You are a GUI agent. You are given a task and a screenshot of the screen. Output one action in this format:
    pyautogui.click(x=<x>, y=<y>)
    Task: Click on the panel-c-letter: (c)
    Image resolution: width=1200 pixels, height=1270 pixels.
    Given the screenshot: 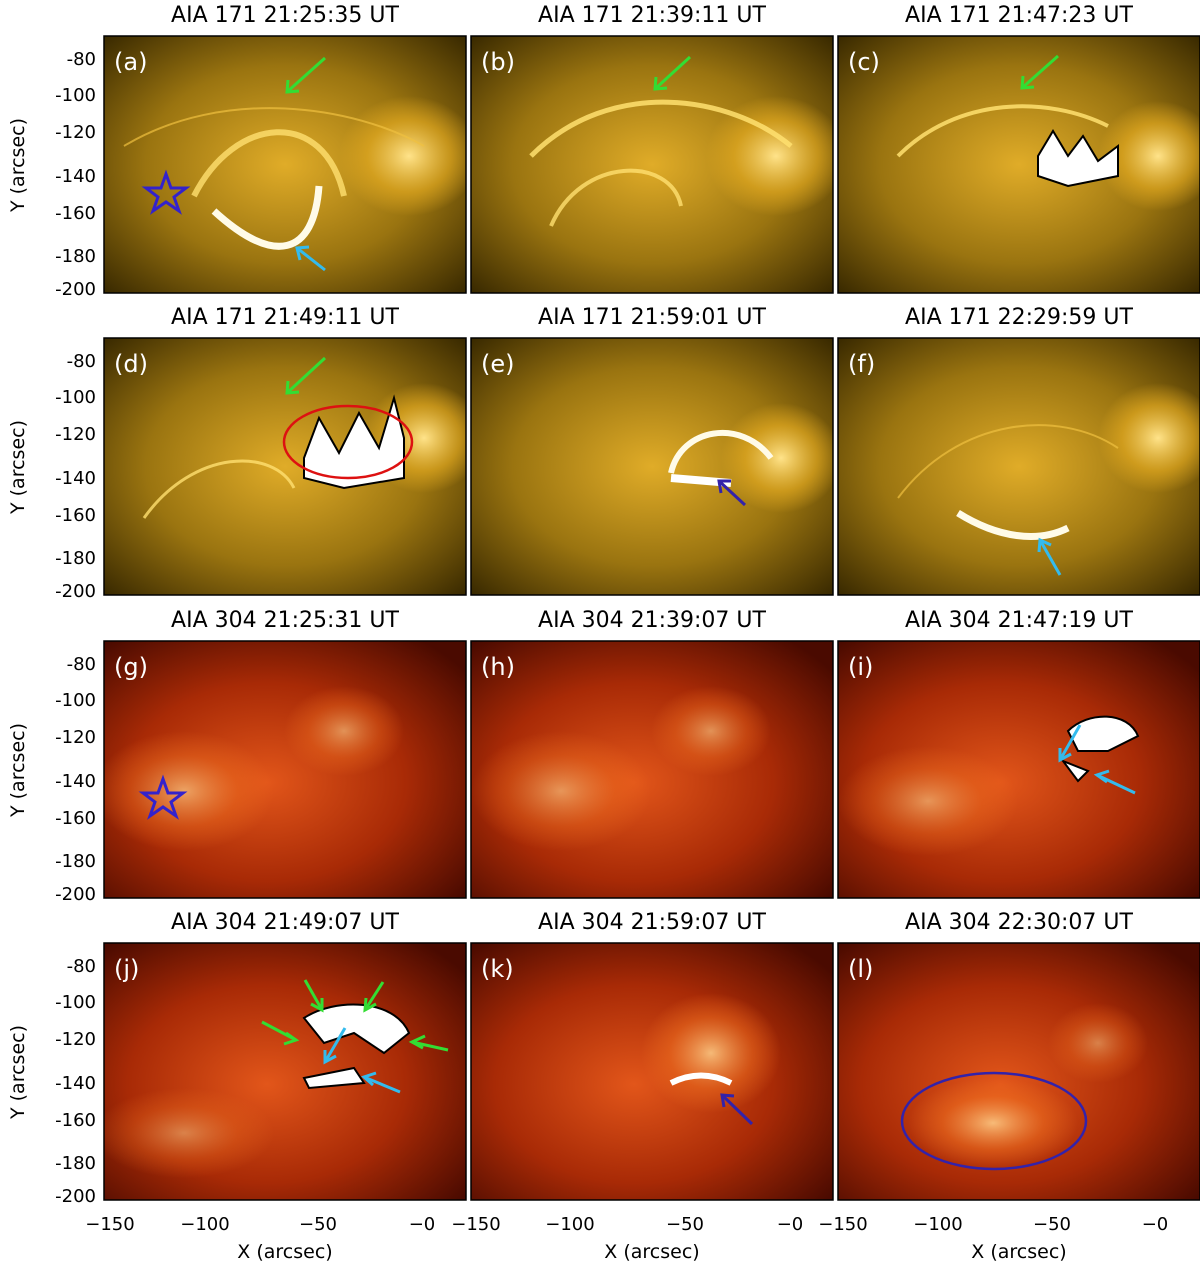 What is the action you would take?
    pyautogui.click(x=864, y=62)
    